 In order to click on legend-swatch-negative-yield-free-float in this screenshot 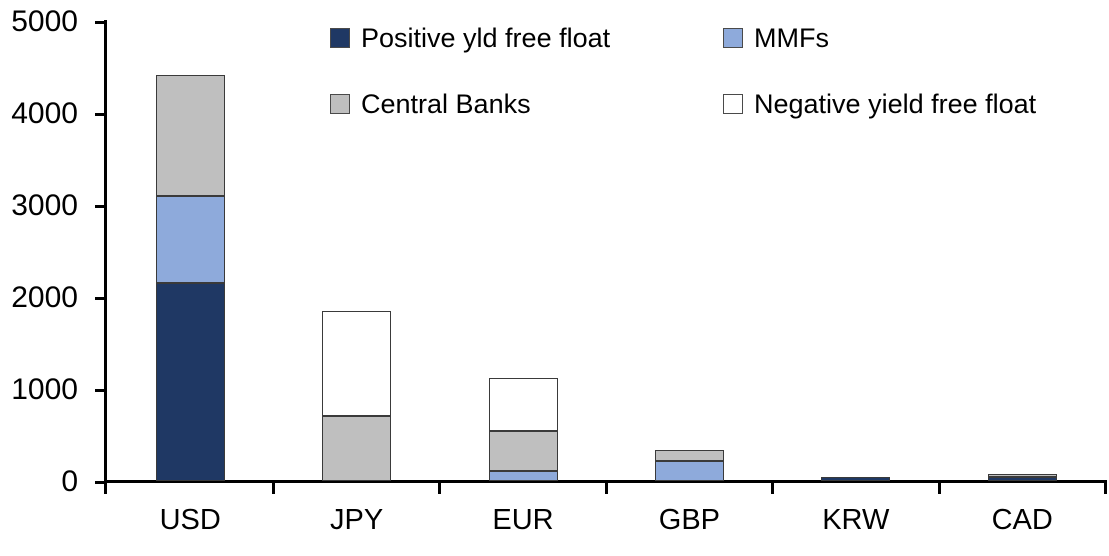, I will do `click(733, 104)`.